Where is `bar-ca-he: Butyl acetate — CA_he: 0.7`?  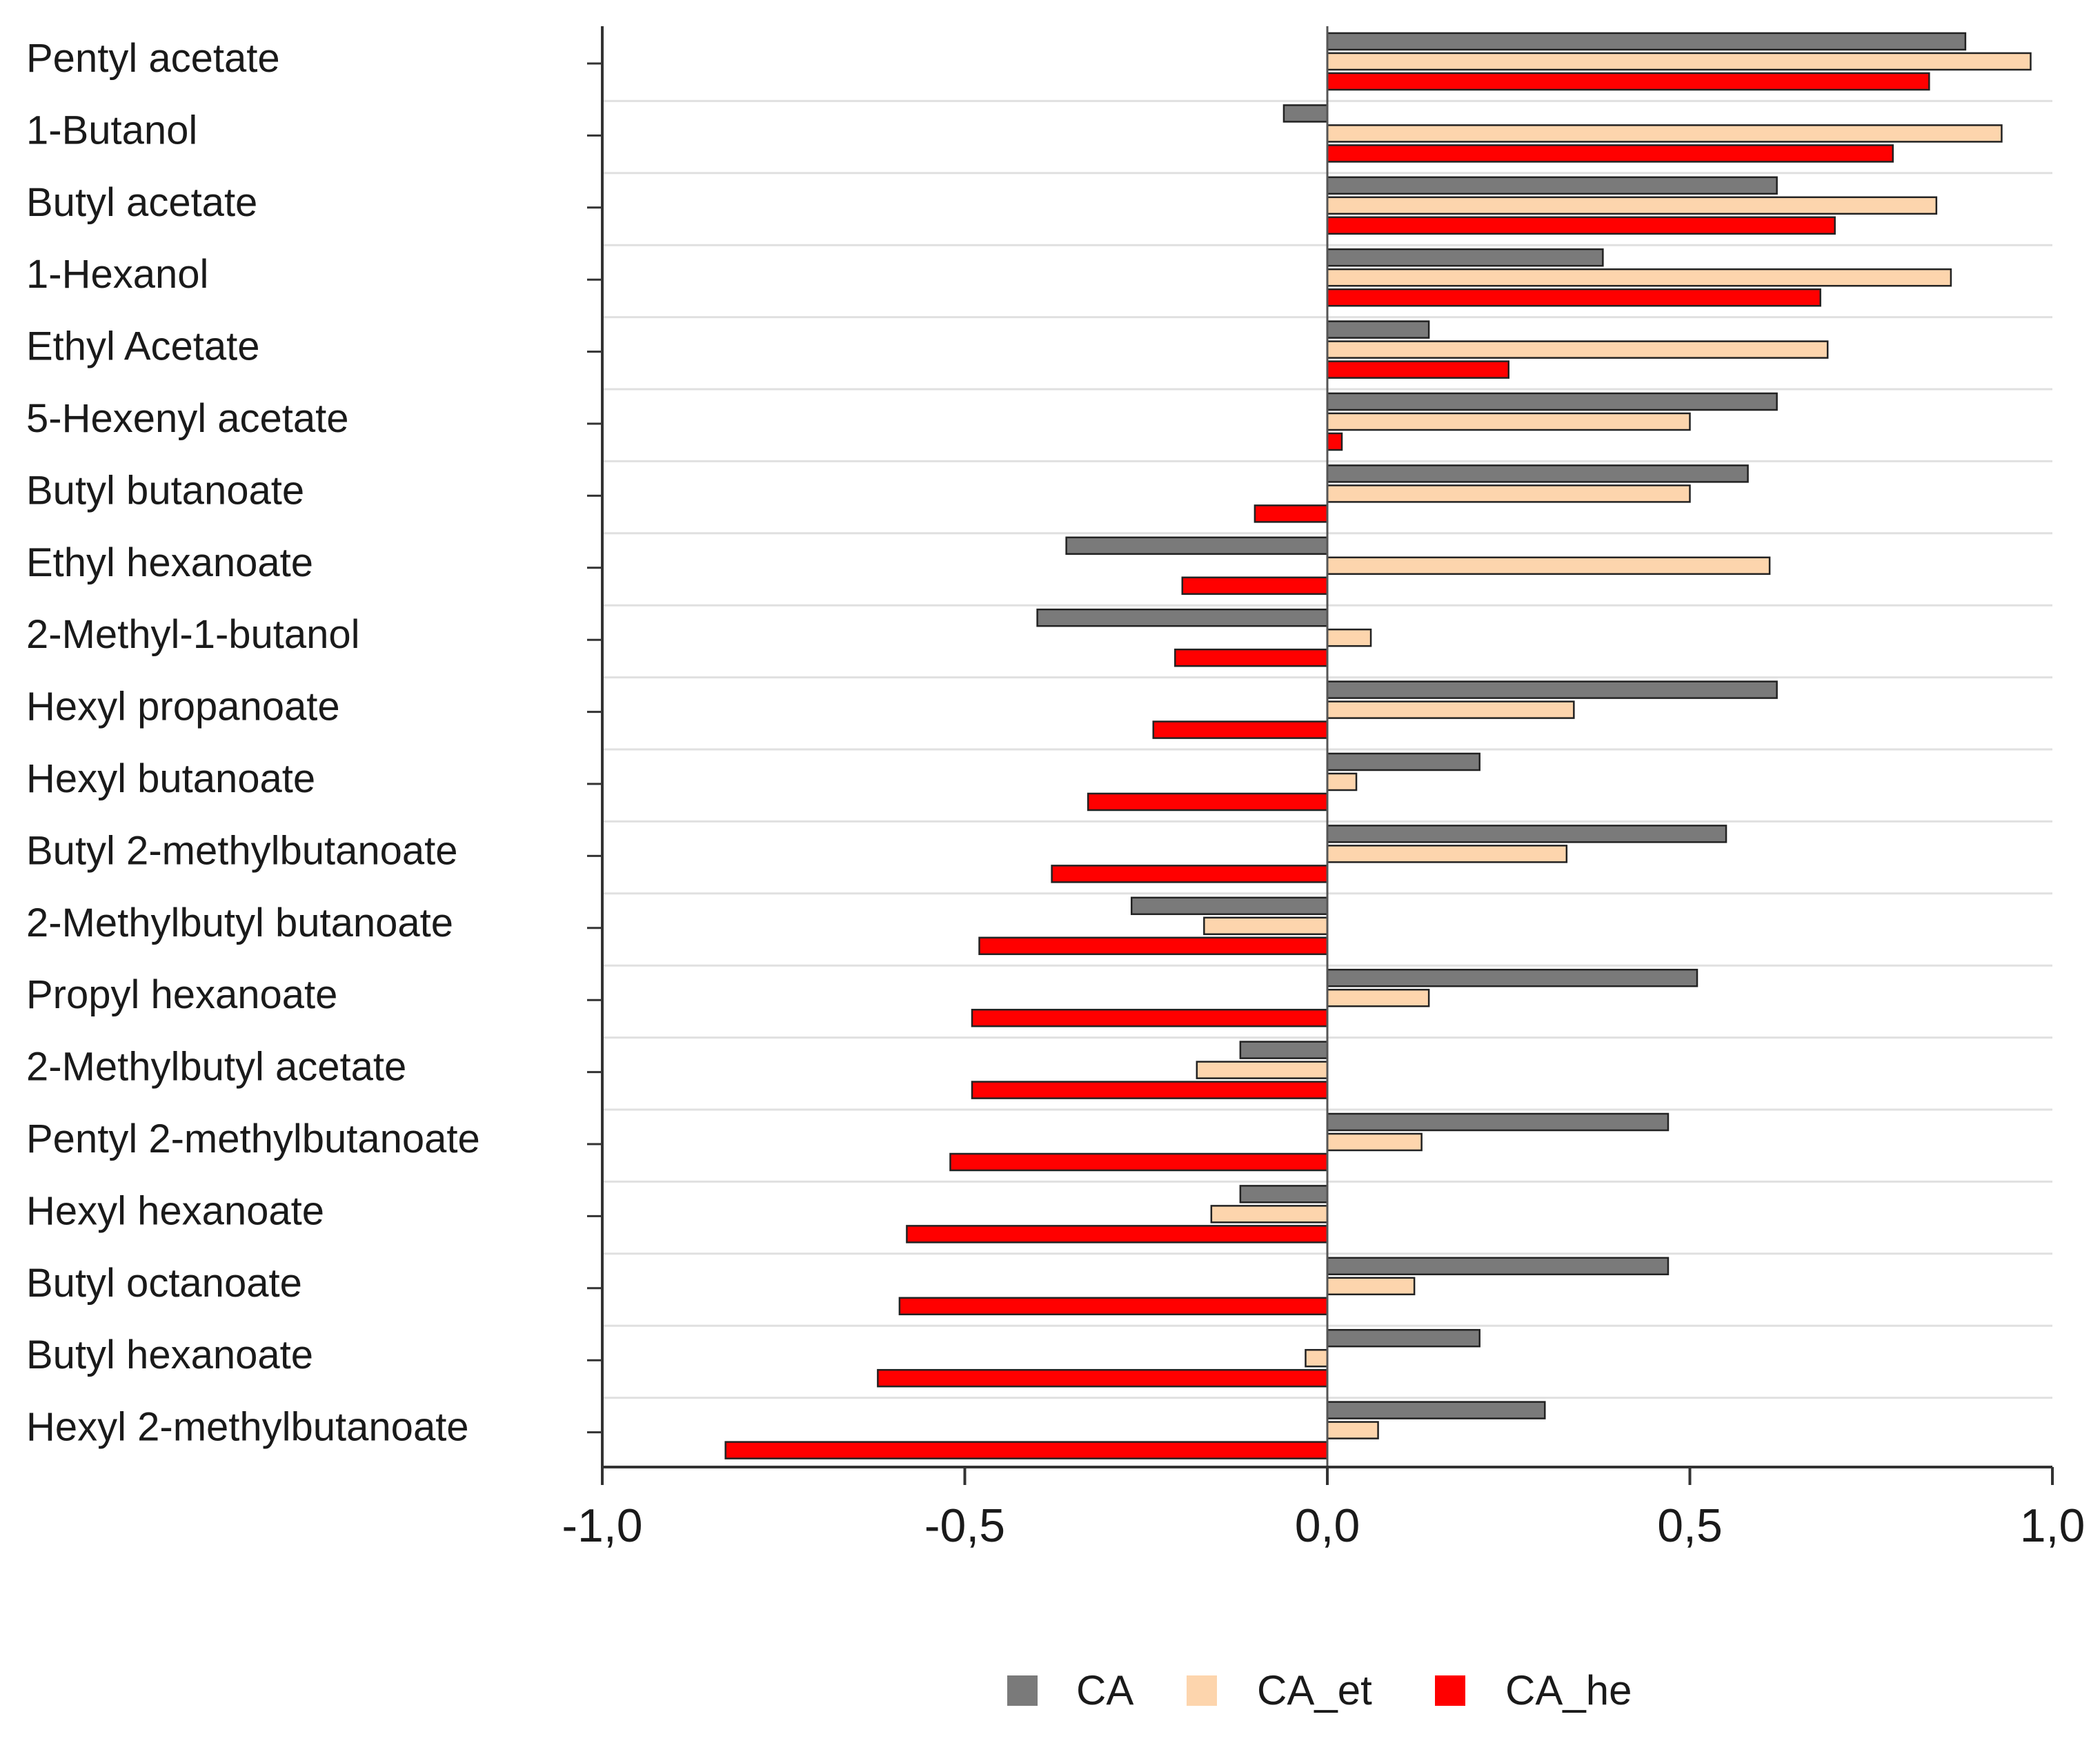 bar-ca-he: Butyl acetate — CA_he: 0.7 is located at coordinates (1581, 225).